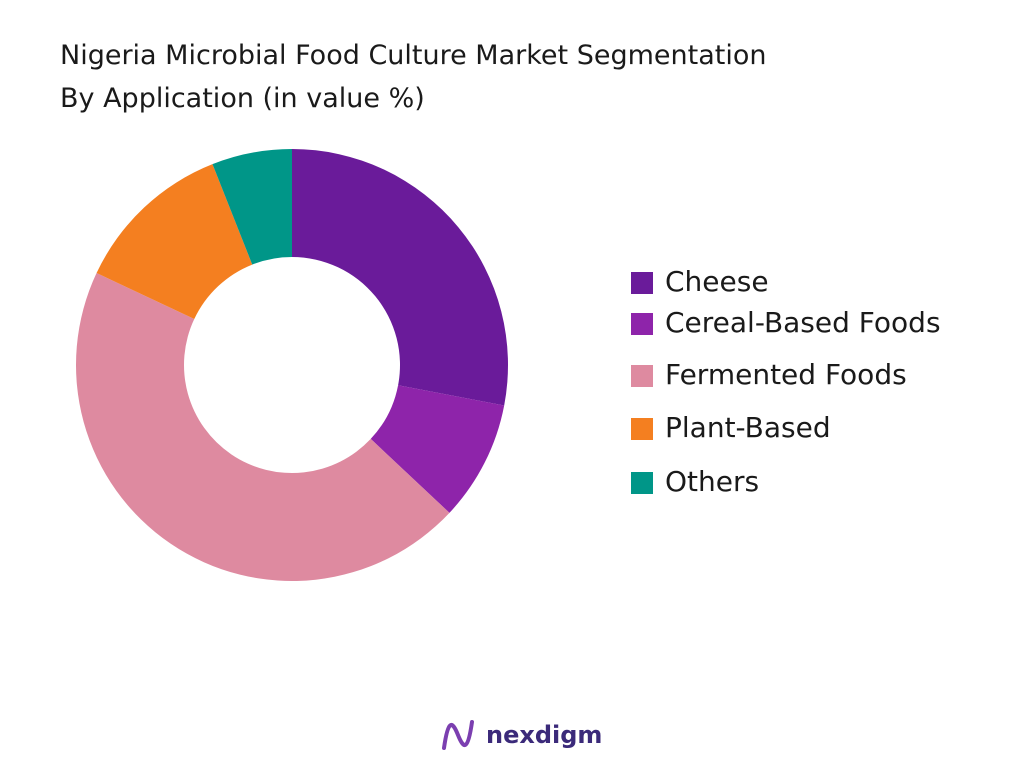 This screenshot has width=1024, height=772. I want to click on brand-icon, so click(458, 735).